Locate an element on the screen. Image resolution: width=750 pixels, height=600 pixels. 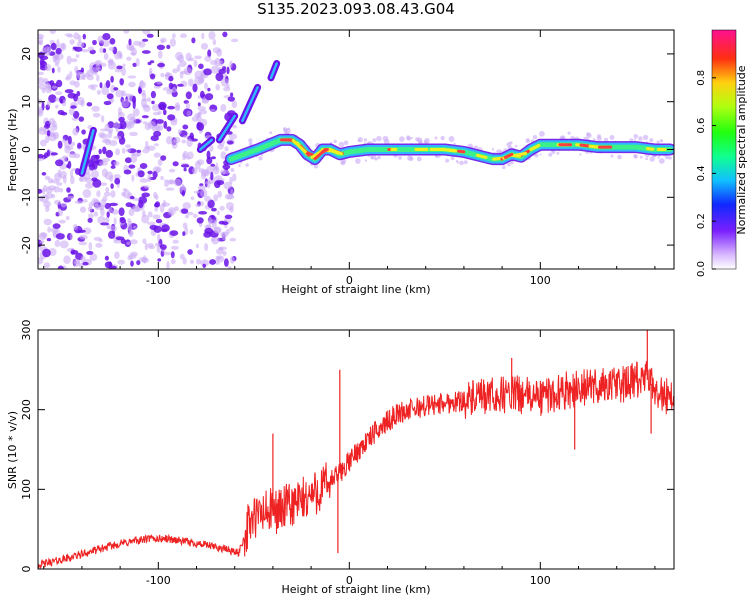
snr-y-label: SNR (10 * v/v) is located at coordinates (12, 450).